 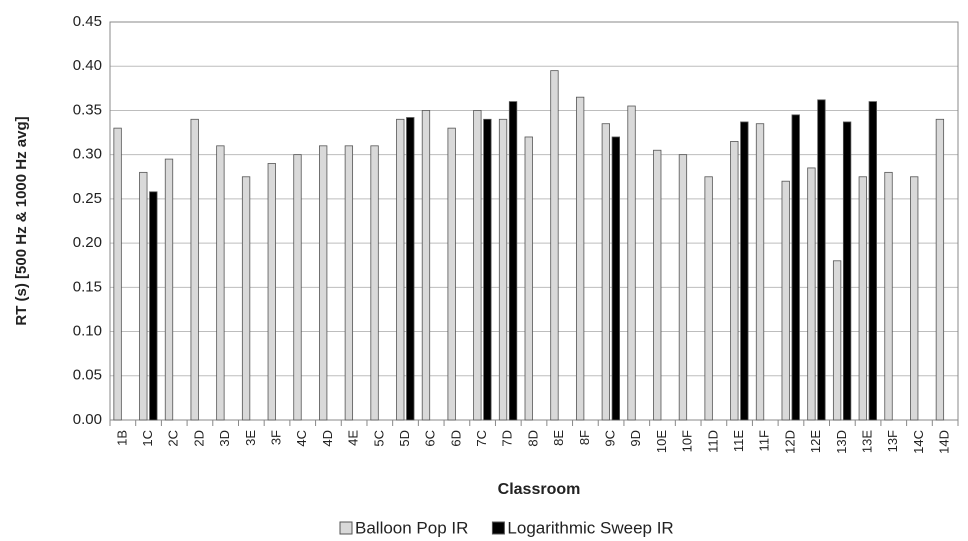 What do you see at coordinates (87, 21) in the screenshot?
I see `y-tick-label: 0.45` at bounding box center [87, 21].